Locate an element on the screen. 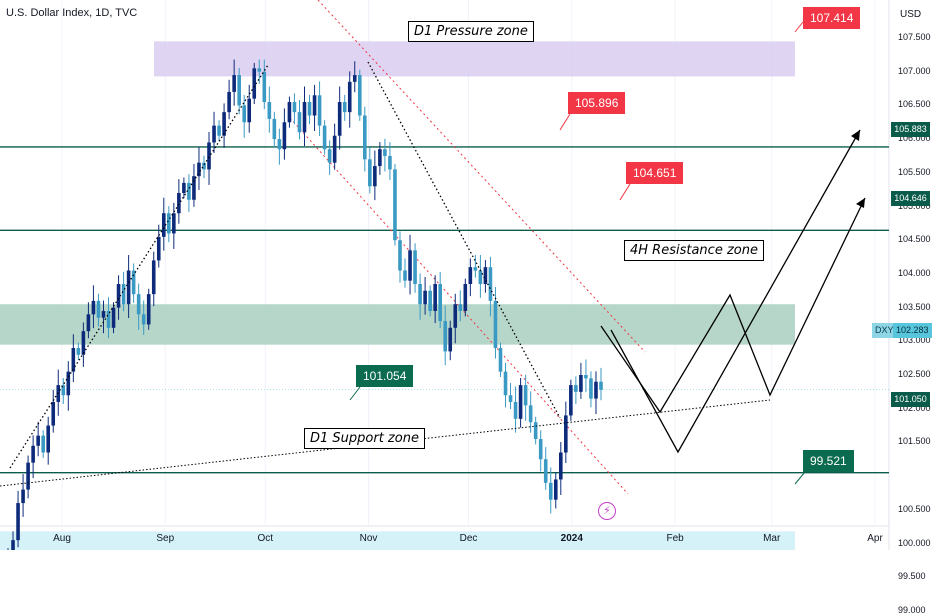  x-tick-2: Oct is located at coordinates (265, 538).